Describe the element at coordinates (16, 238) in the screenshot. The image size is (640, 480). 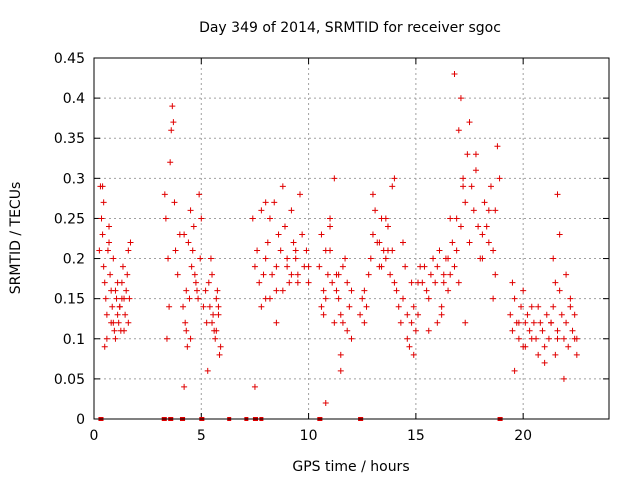
I see `y-axis-label: SRMTID / TECUs` at that location.